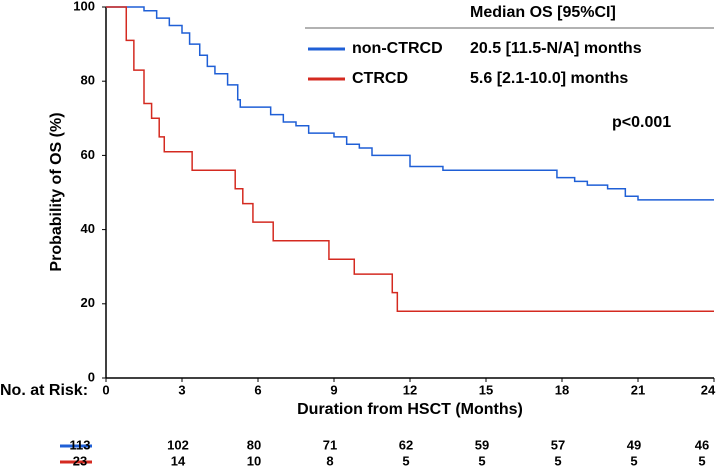  I want to click on x-axis-label: Duration from HSCT (Months), so click(410, 409).